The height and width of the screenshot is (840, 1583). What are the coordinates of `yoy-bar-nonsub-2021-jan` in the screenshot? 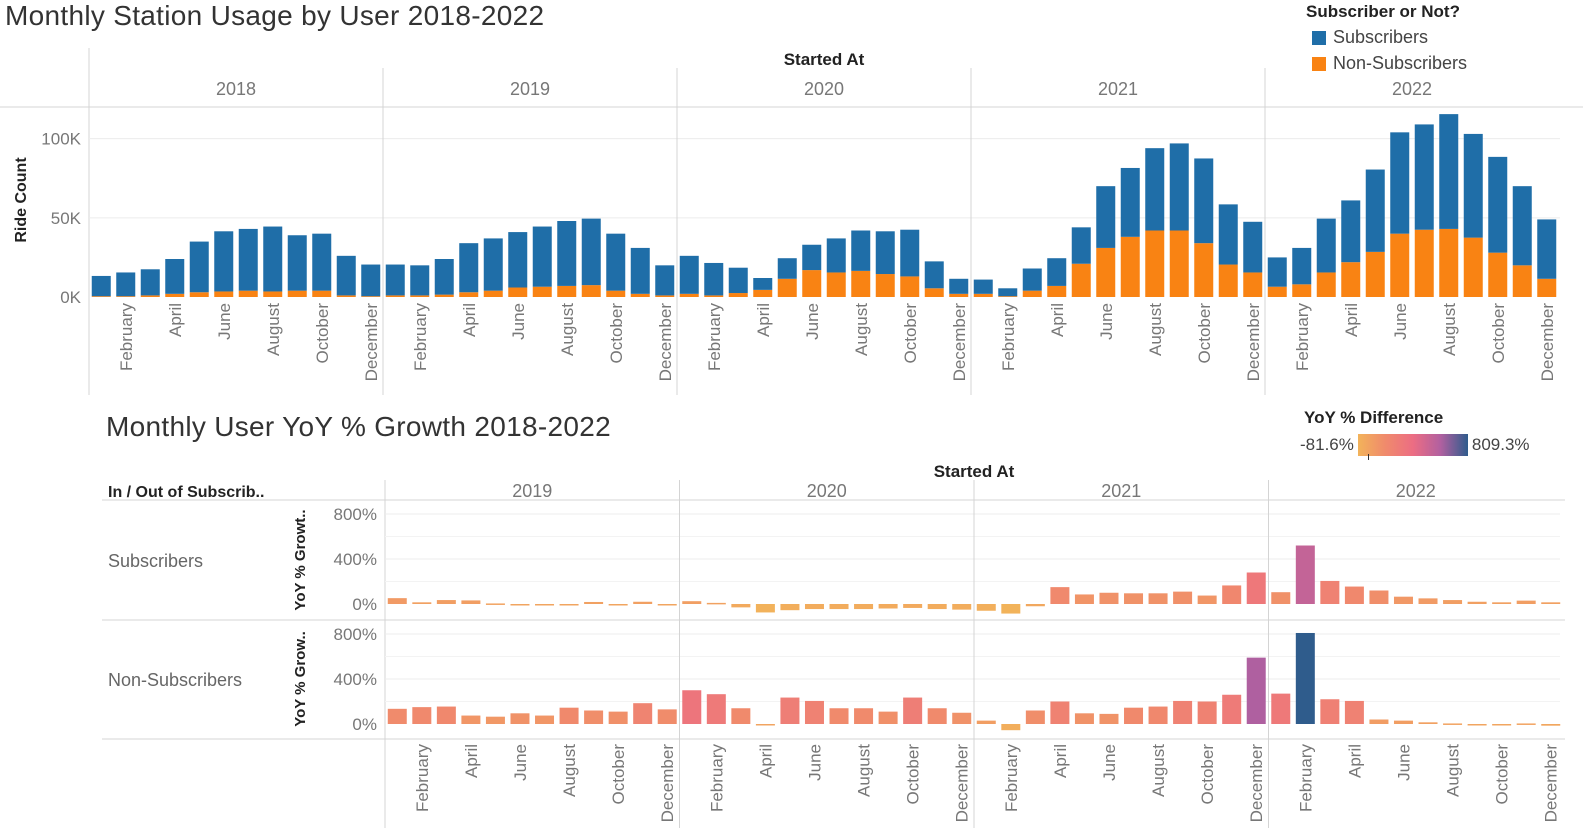 It's located at (986, 722).